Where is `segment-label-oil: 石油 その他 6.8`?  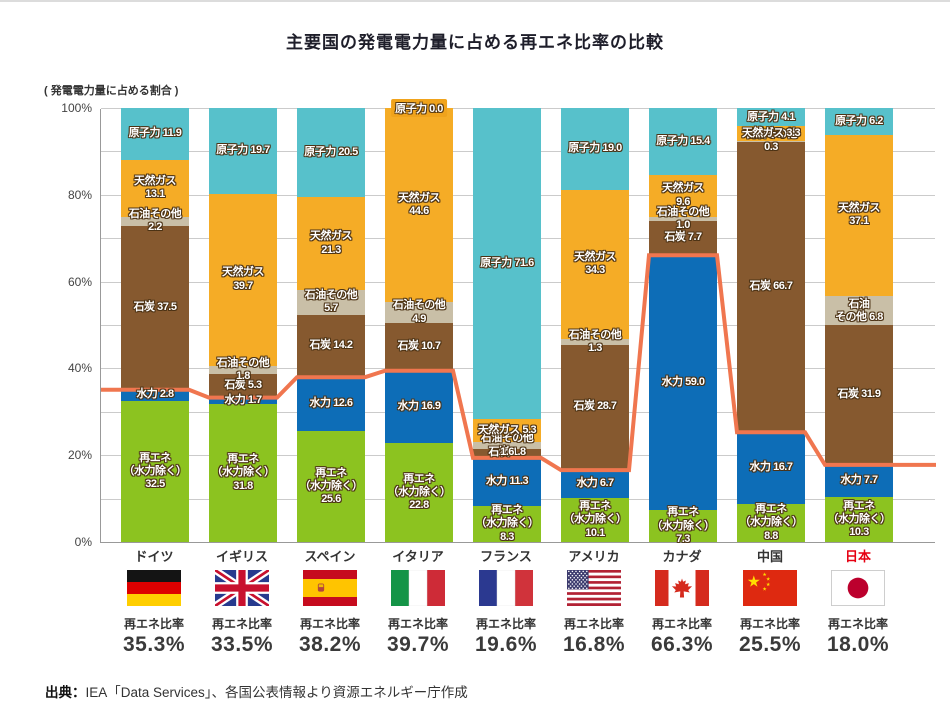
segment-label-oil: 石油 その他 6.8 is located at coordinates (859, 310).